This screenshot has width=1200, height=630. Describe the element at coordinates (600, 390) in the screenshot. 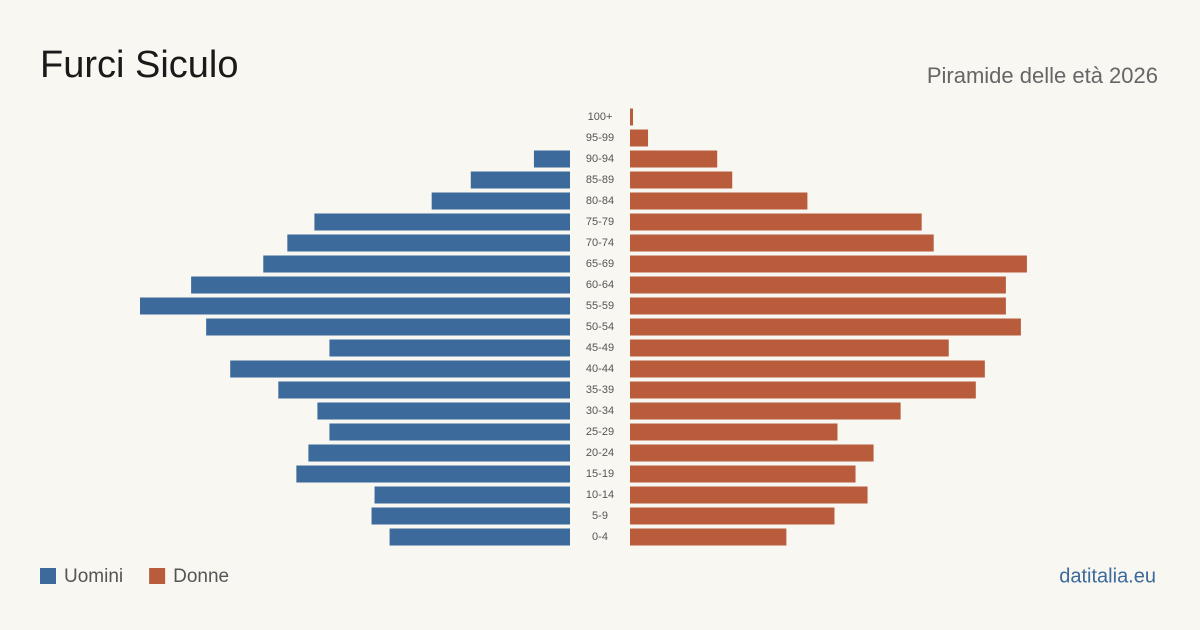

I see `age-label: 35-39` at that location.